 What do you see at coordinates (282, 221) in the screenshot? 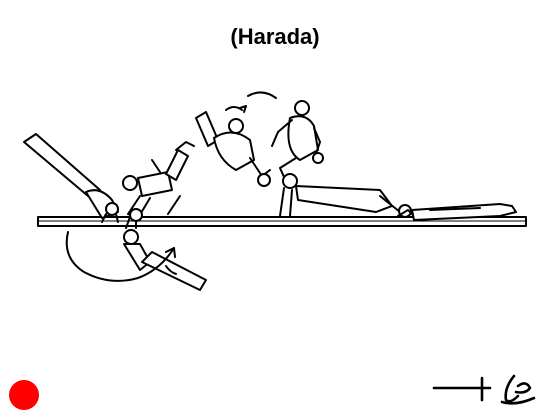
I see `balance-beam` at bounding box center [282, 221].